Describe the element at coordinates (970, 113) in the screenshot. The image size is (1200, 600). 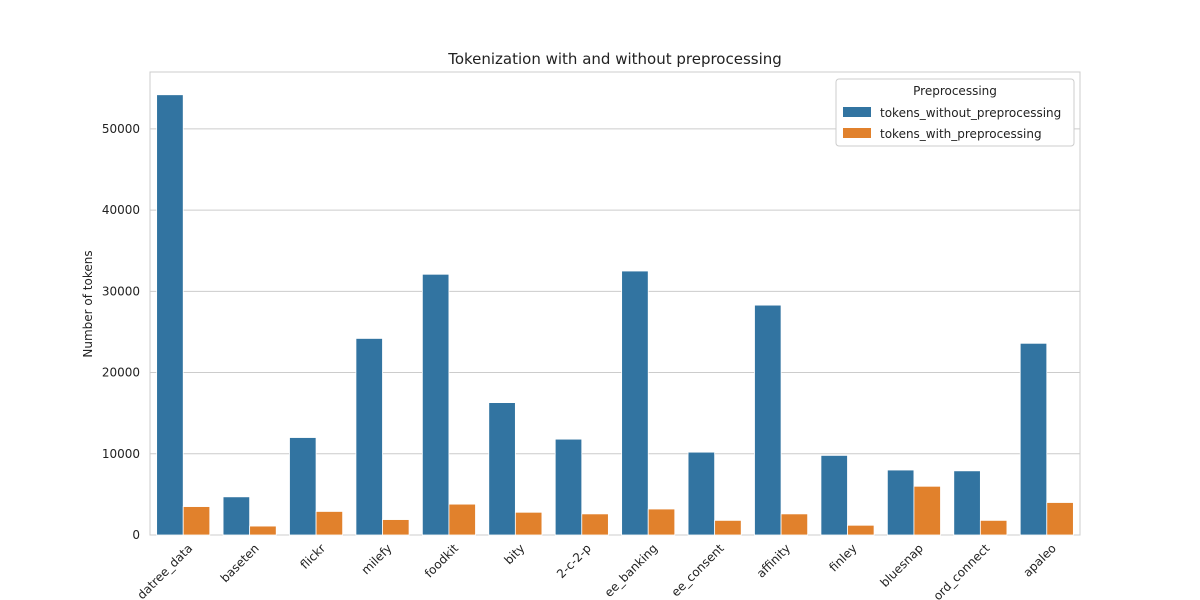
I see `legend-entry-0: tokens_without_preprocessing` at that location.